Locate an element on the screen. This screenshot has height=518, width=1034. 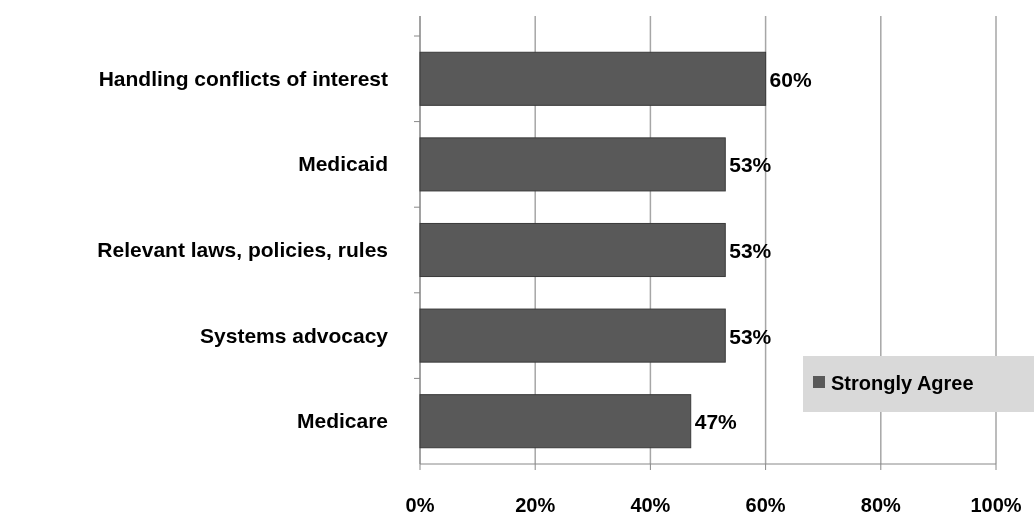
data-label: 47% is located at coordinates (716, 422).